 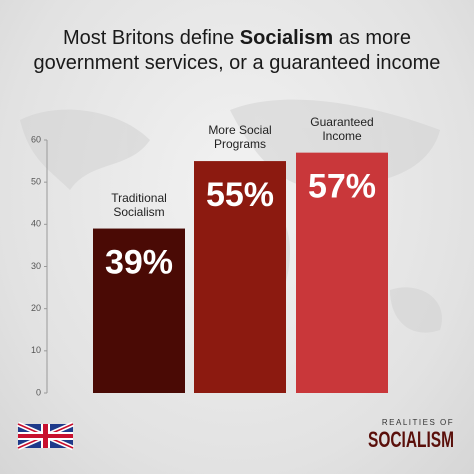 What do you see at coordinates (240, 195) in the screenshot?
I see `value-label: 55%` at bounding box center [240, 195].